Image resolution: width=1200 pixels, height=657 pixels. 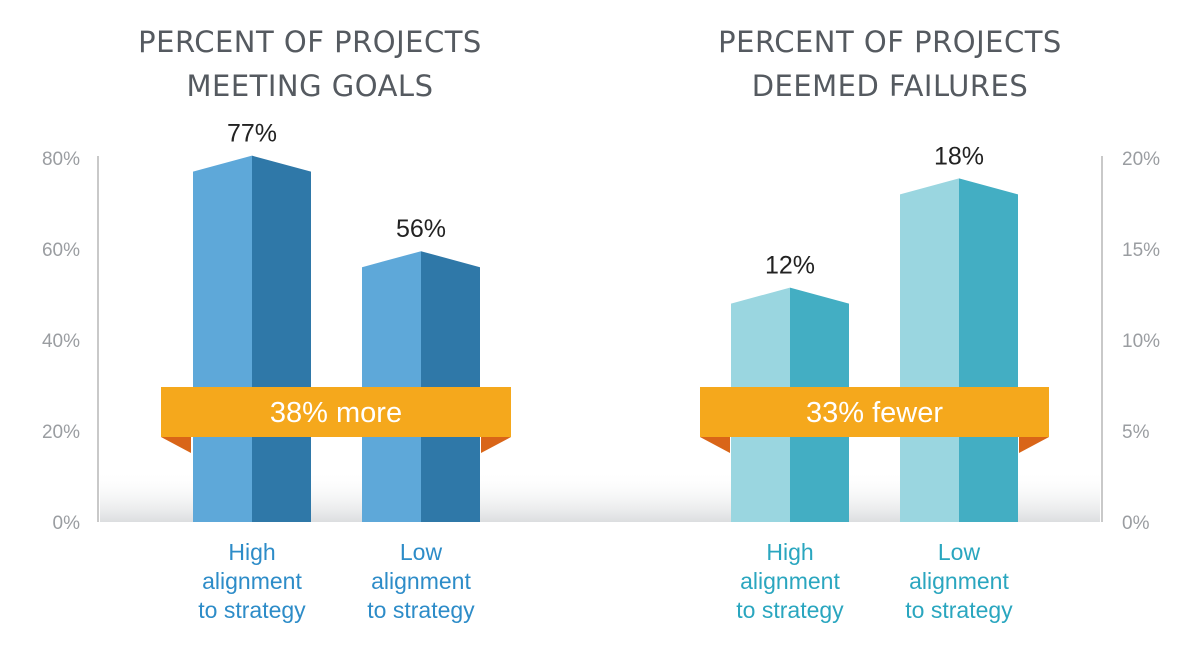 I want to click on bar-value-label: 56%, so click(x=421, y=229).